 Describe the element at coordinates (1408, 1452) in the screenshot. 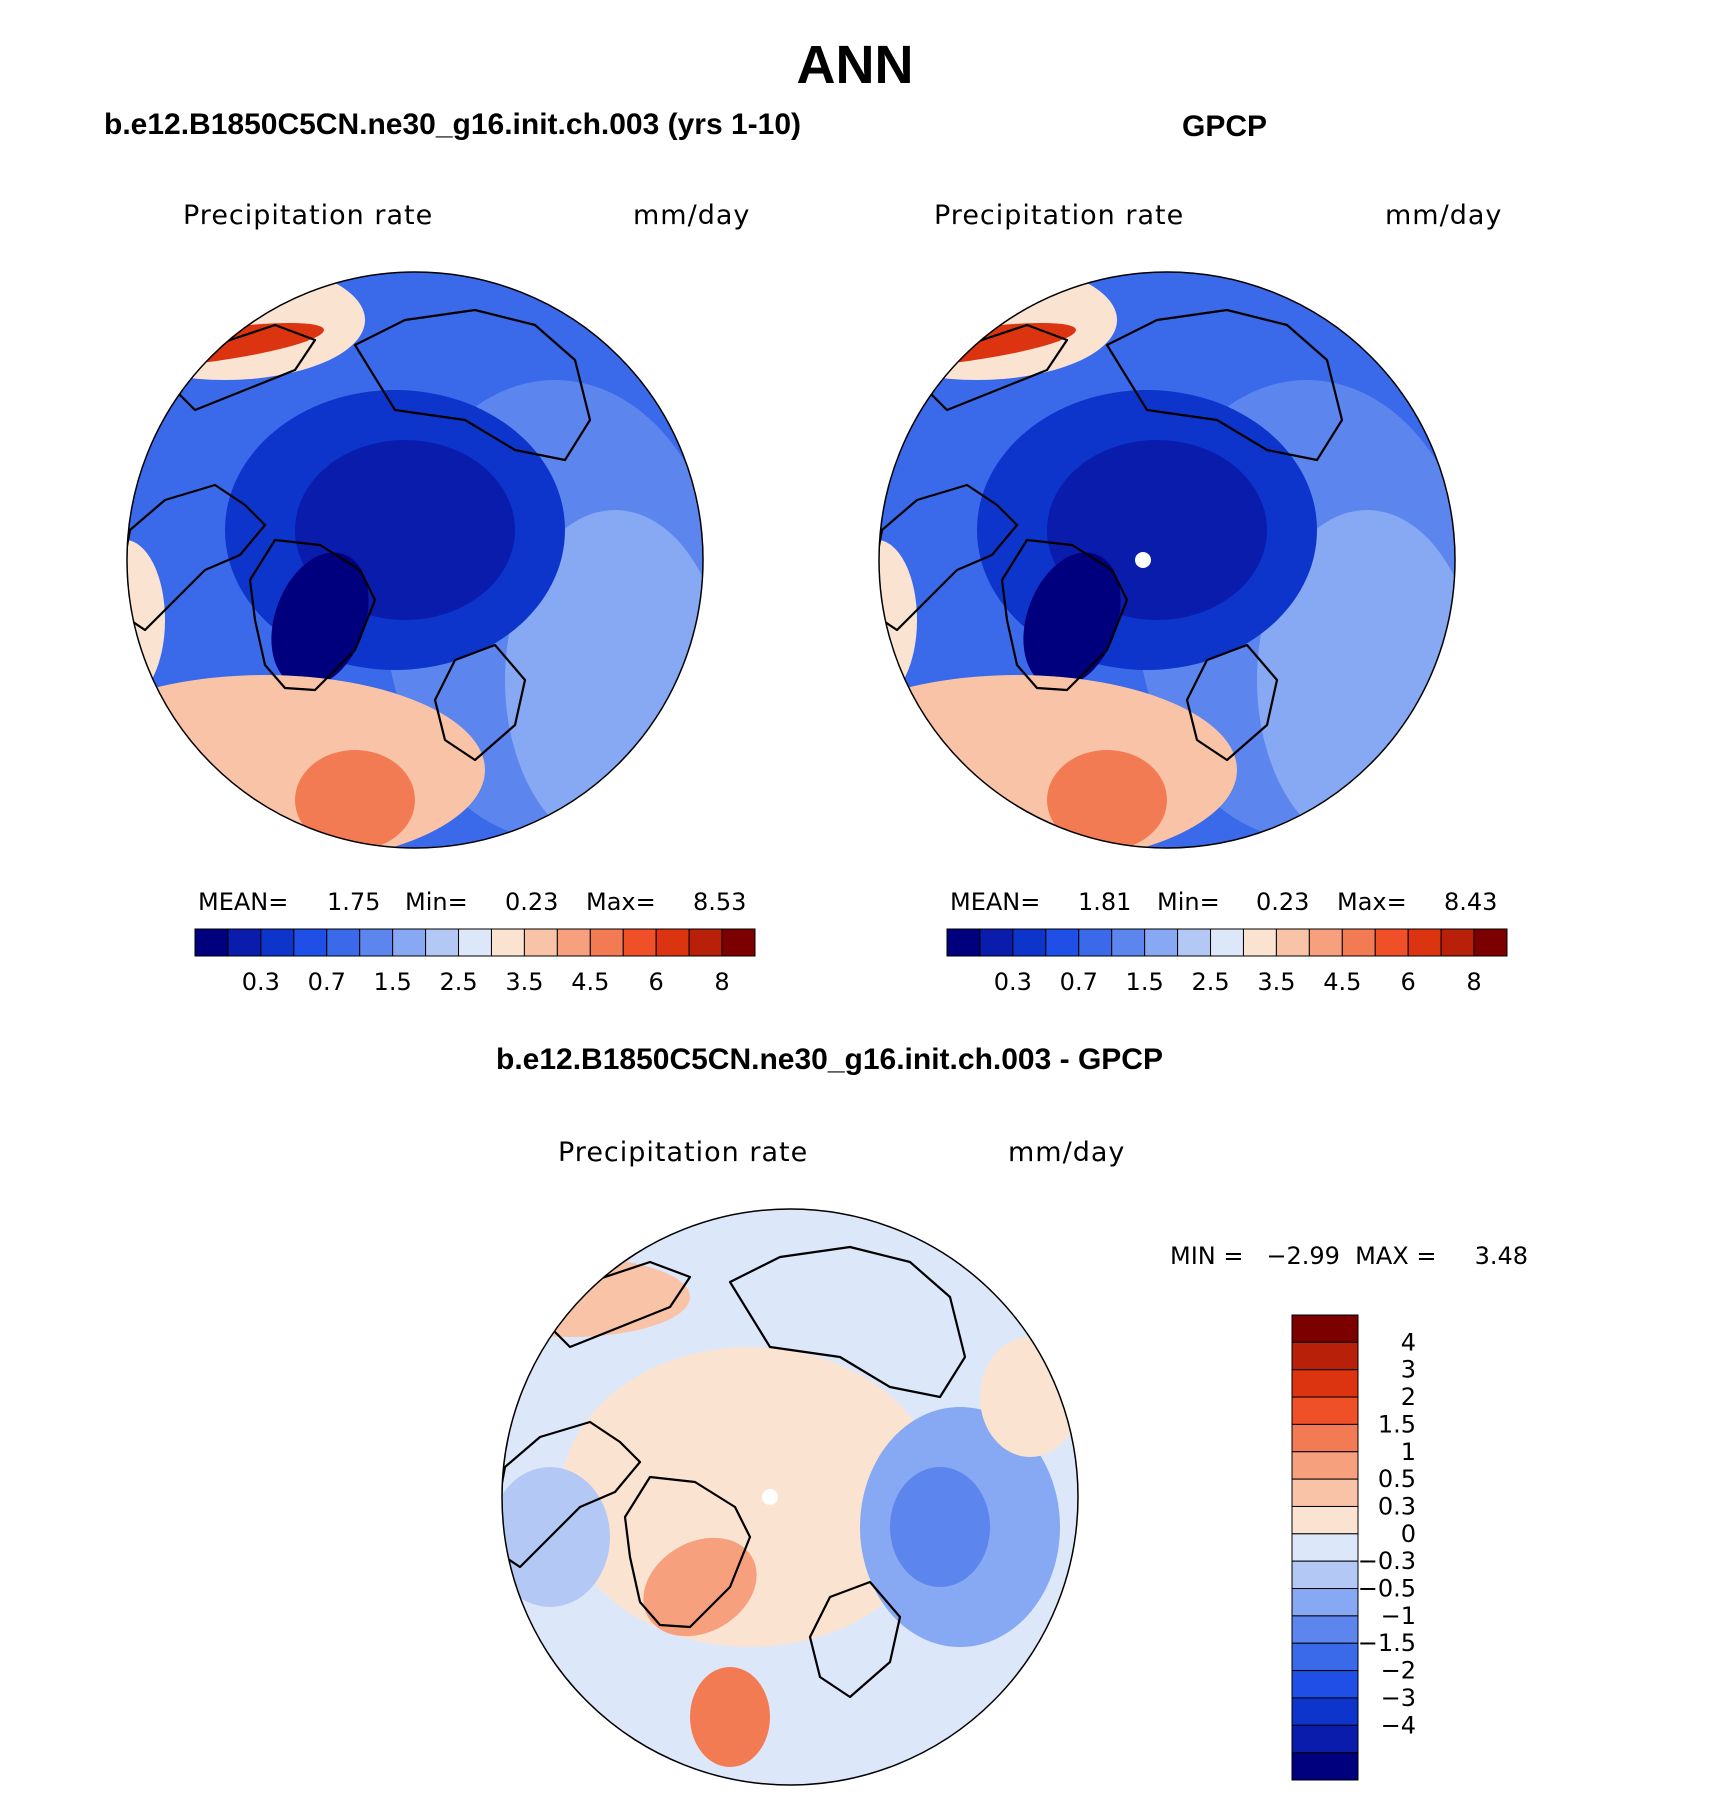

I see `colorbar-tick-label: 1` at that location.